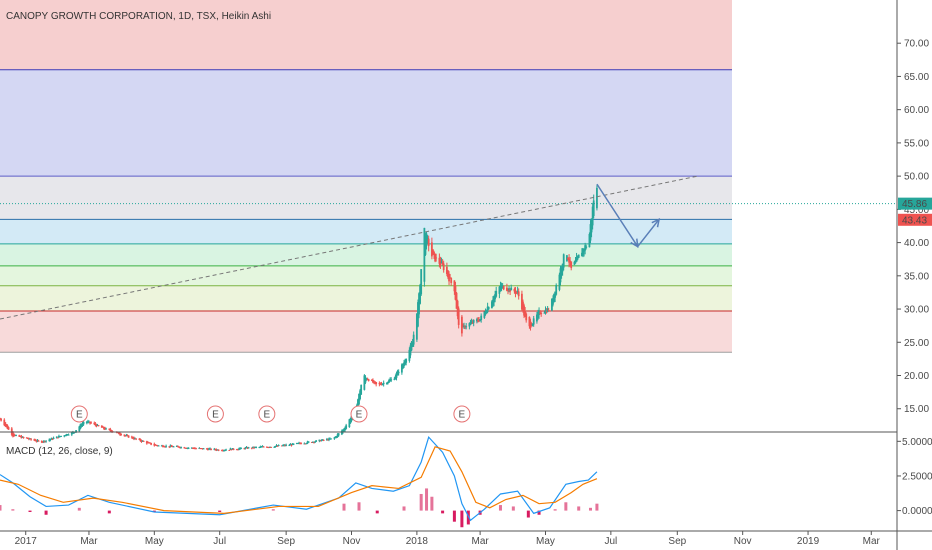 This screenshot has height=550, width=932. What do you see at coordinates (916, 110) in the screenshot?
I see `price-tick-label: 60.00` at bounding box center [916, 110].